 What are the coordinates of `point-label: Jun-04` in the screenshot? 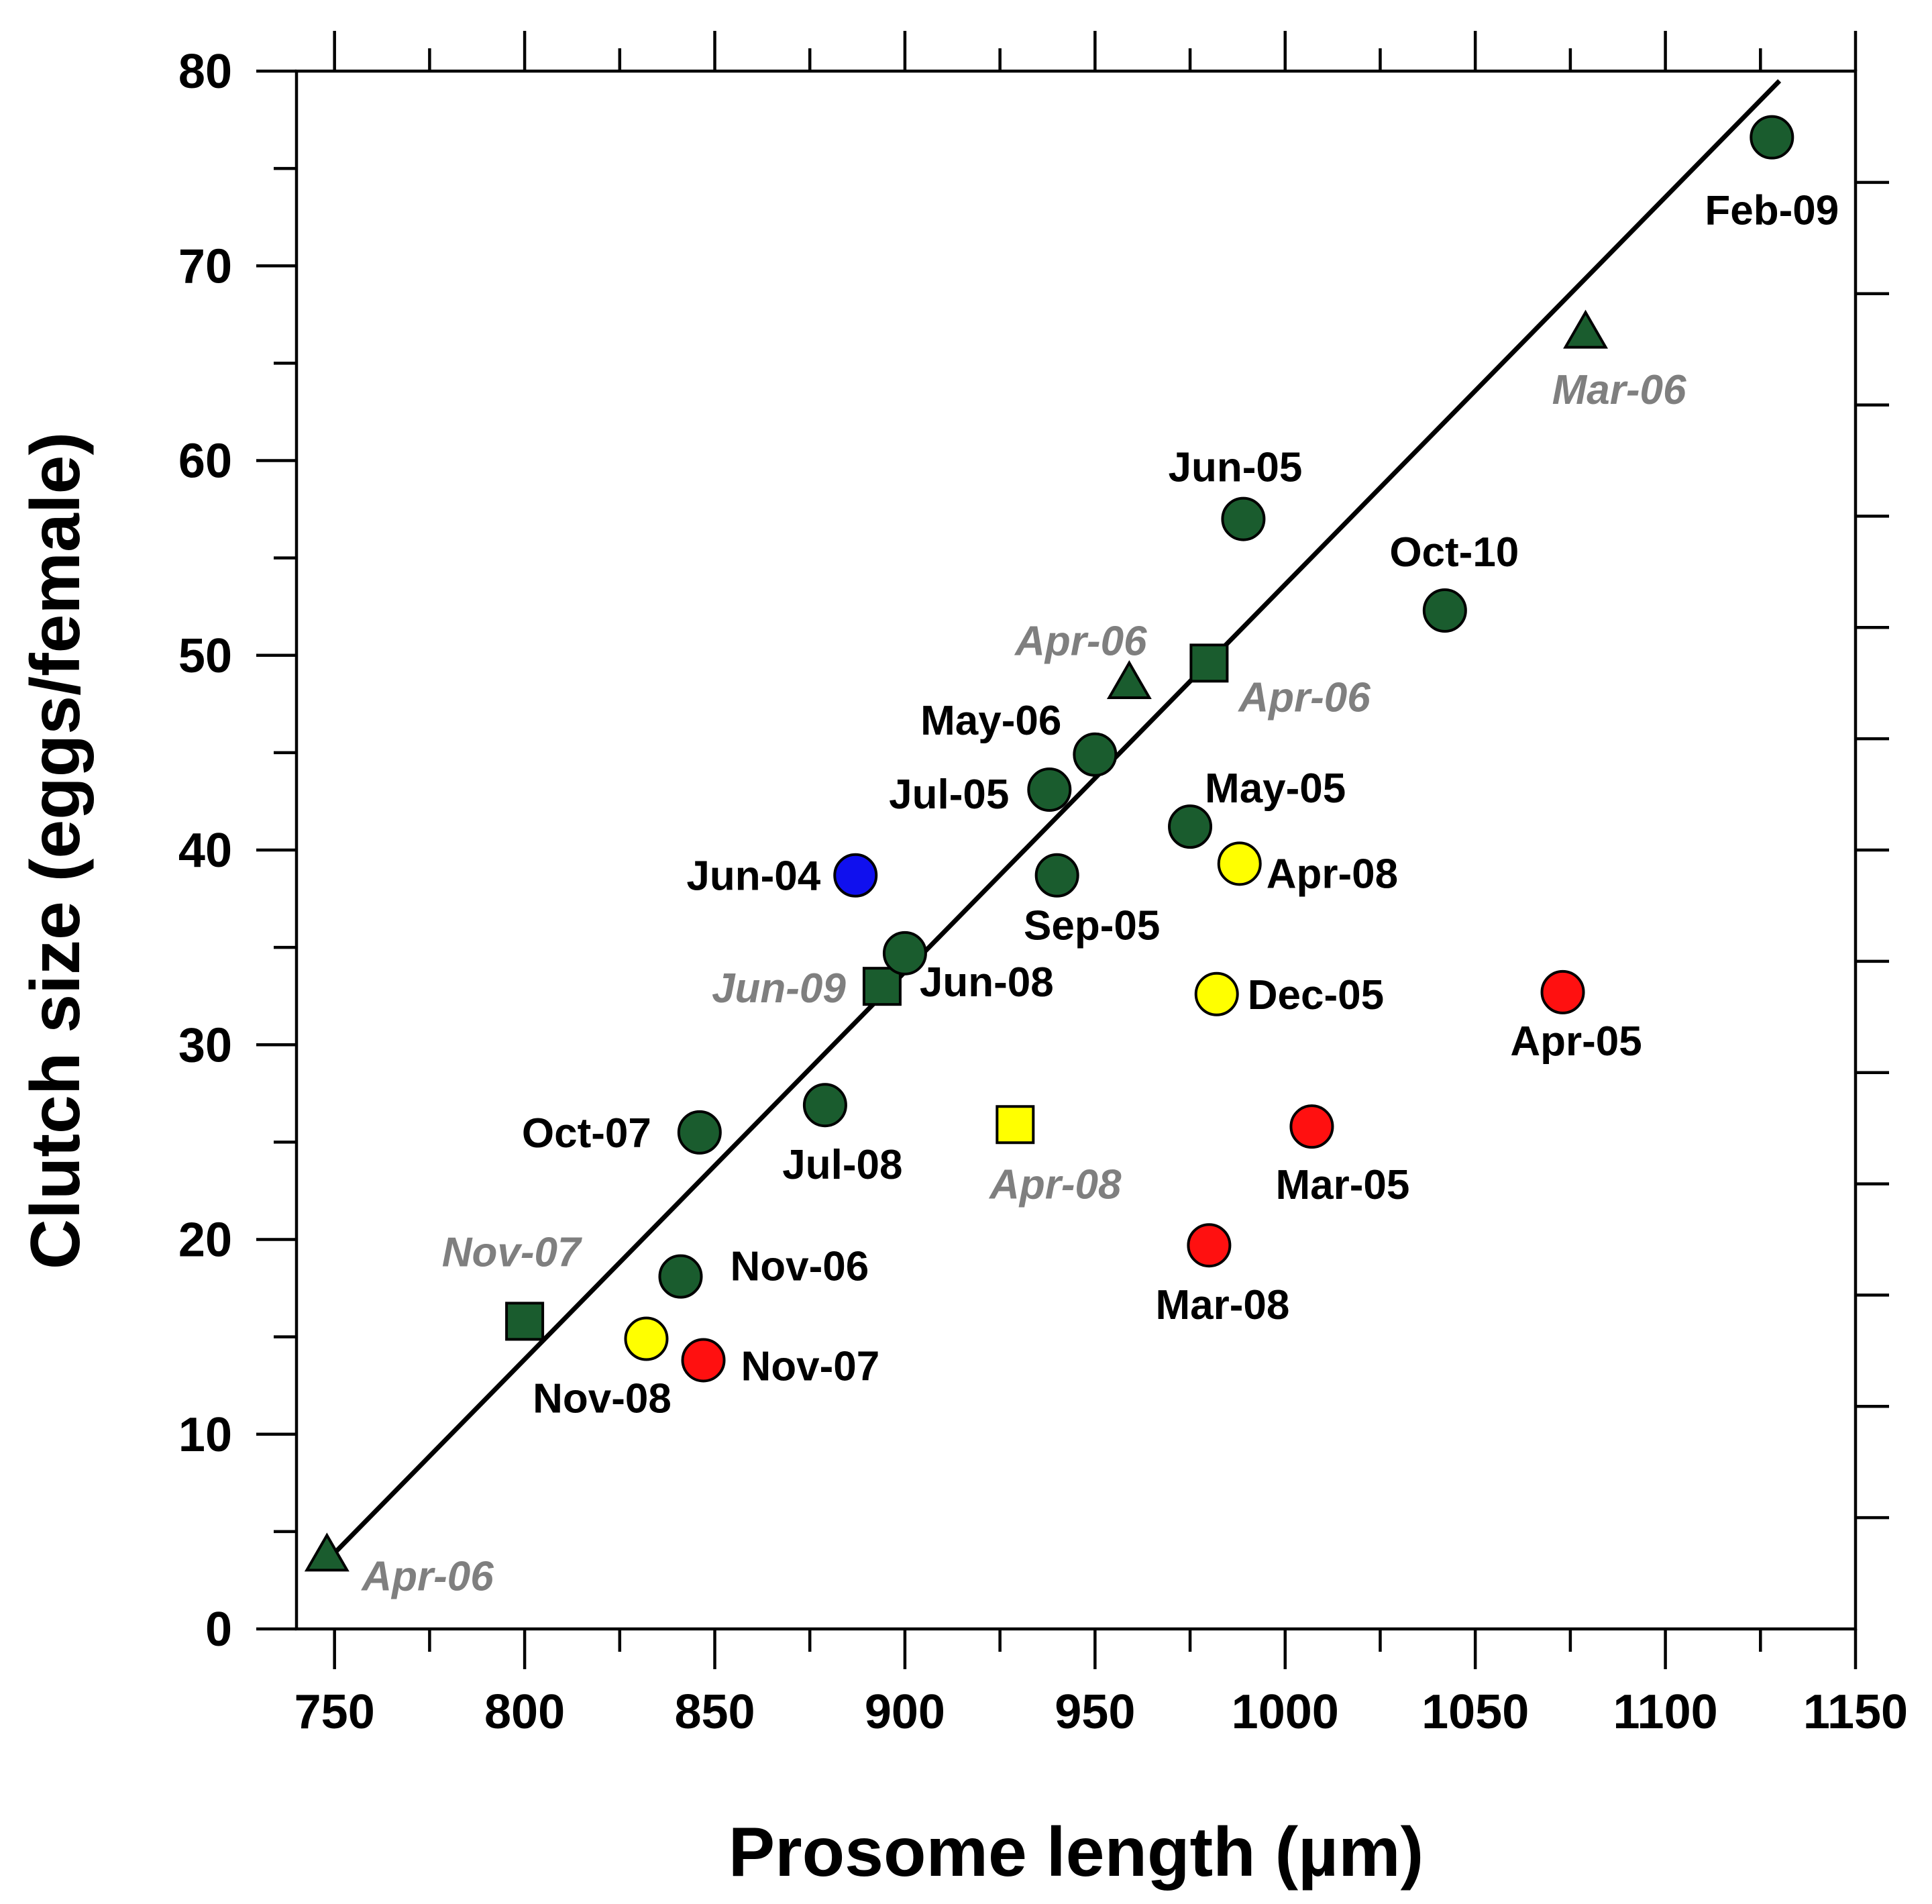 It's located at (753, 876).